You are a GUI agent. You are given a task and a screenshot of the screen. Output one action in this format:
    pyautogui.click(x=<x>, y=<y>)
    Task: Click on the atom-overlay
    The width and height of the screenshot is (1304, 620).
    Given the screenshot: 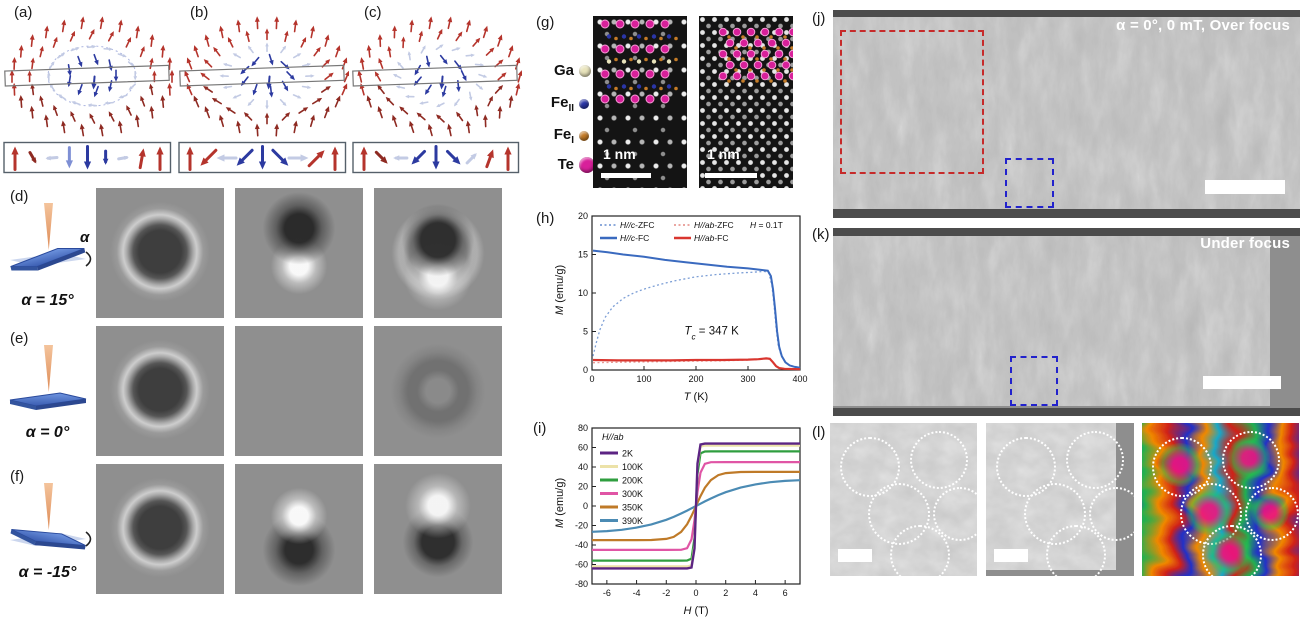 What is the action you would take?
    pyautogui.click(x=639, y=61)
    